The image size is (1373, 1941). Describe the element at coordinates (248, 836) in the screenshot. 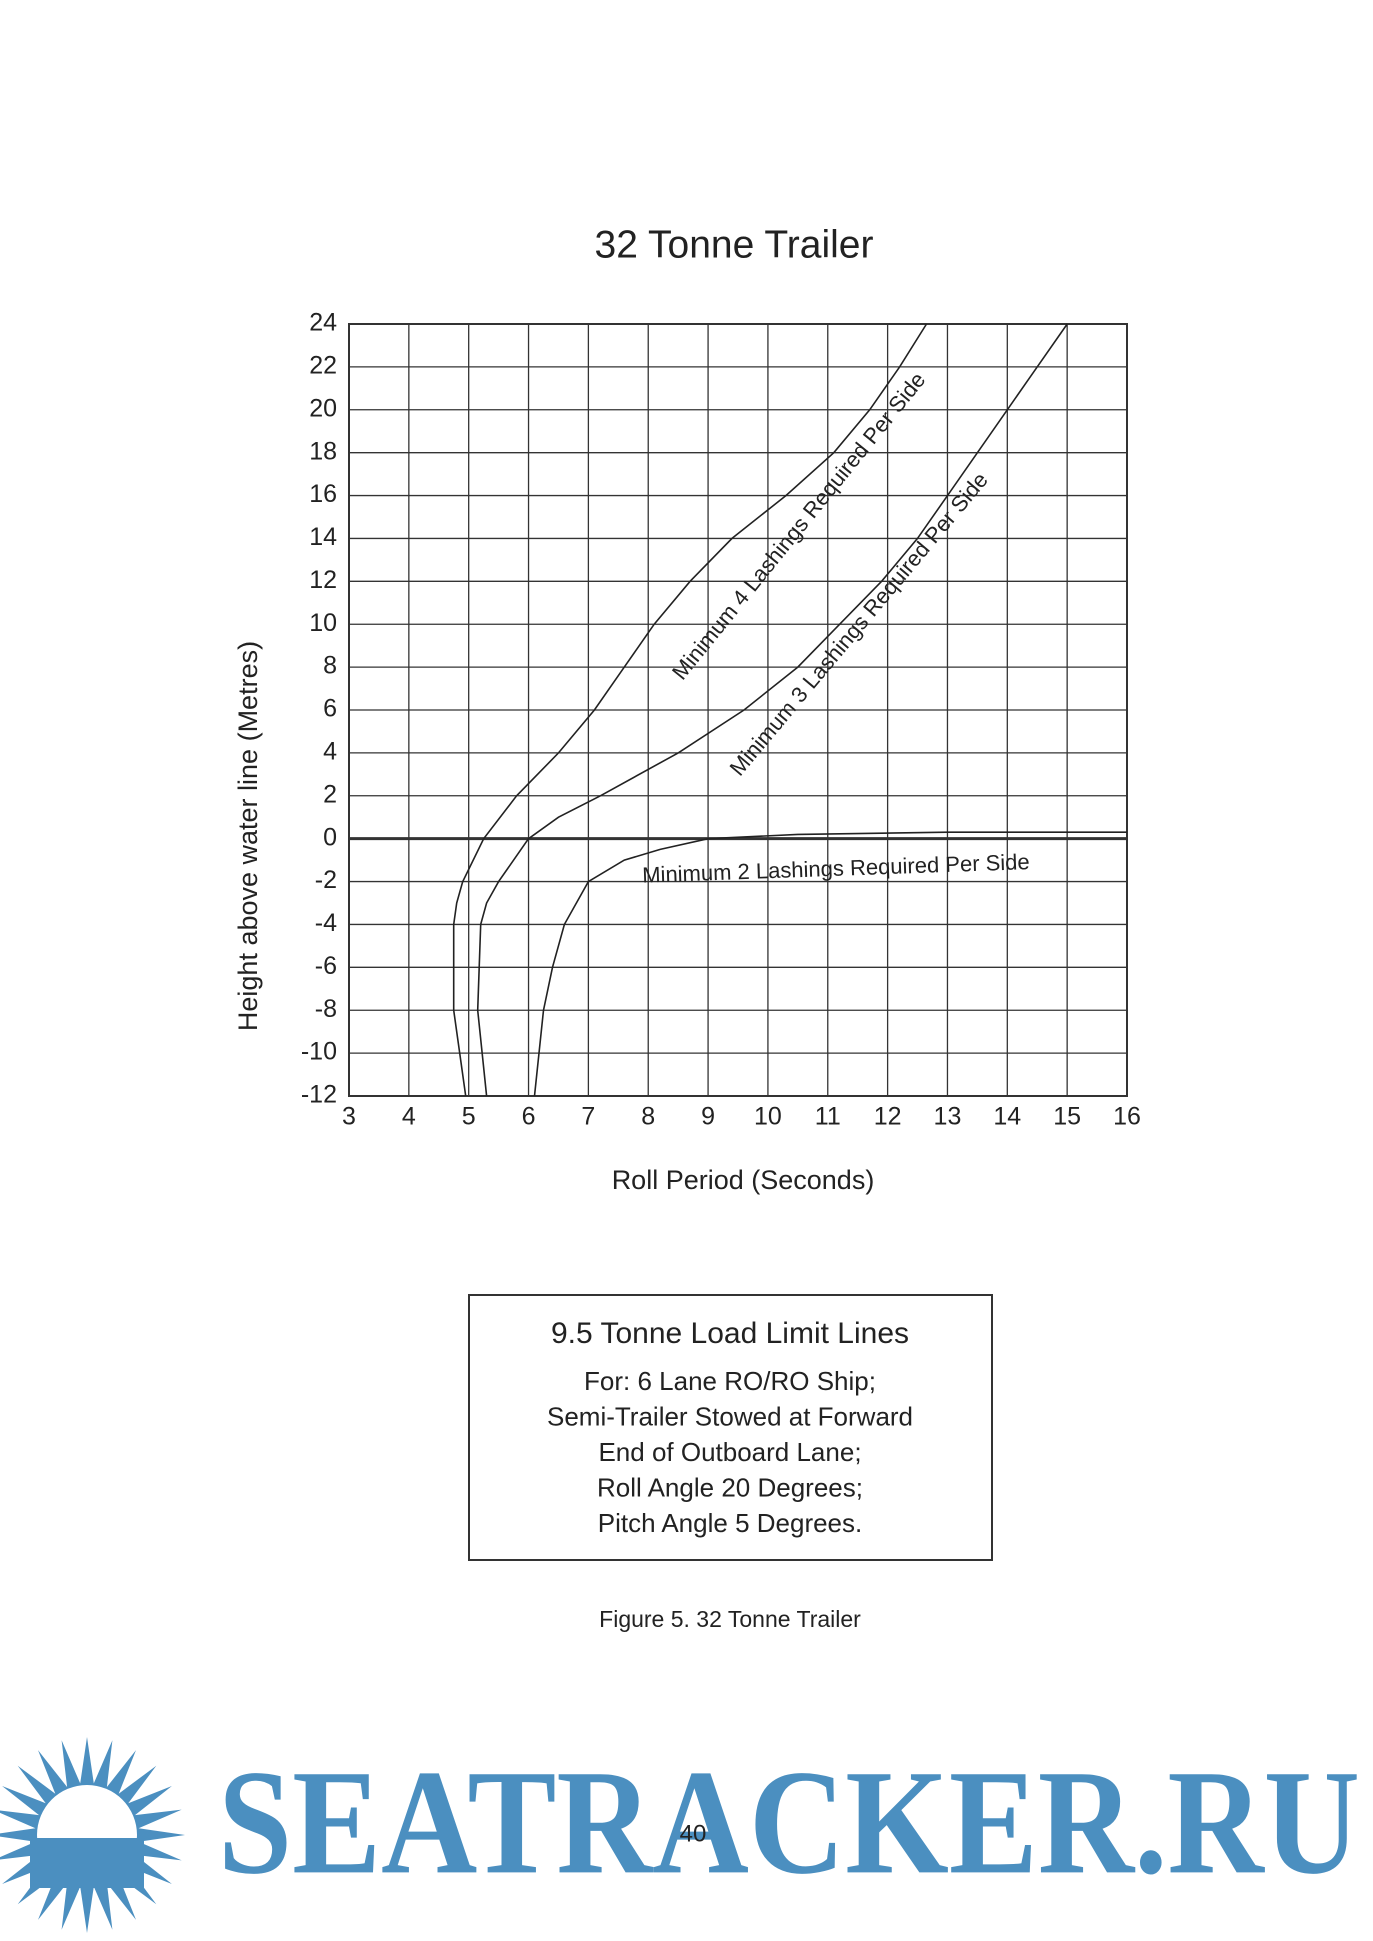

I see `y-axis-label: Height above water line (Metres)` at that location.